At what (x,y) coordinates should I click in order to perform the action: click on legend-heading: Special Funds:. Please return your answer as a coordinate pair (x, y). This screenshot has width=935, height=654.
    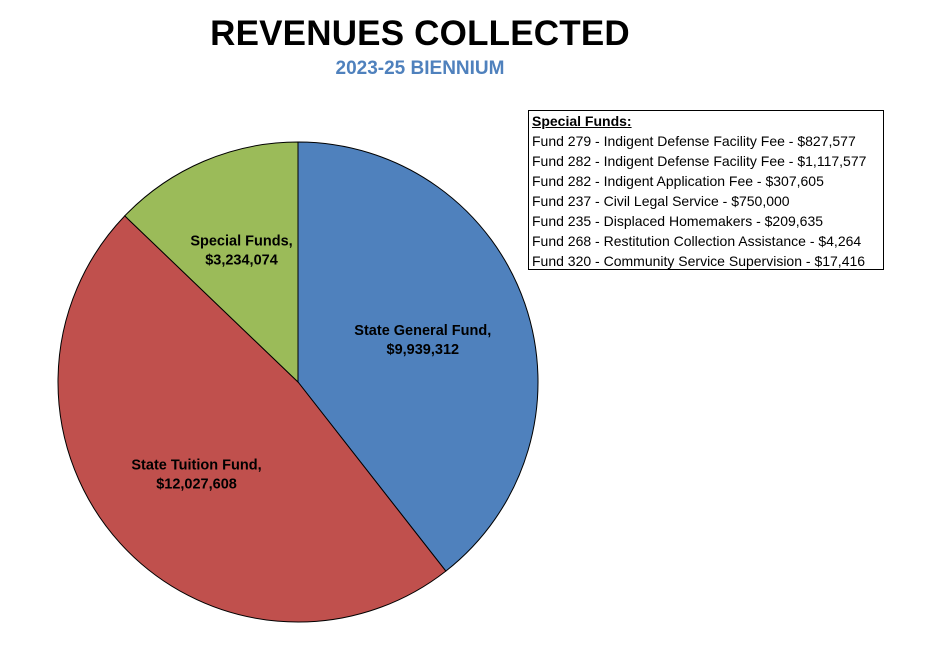
    Looking at the image, I should click on (582, 121).